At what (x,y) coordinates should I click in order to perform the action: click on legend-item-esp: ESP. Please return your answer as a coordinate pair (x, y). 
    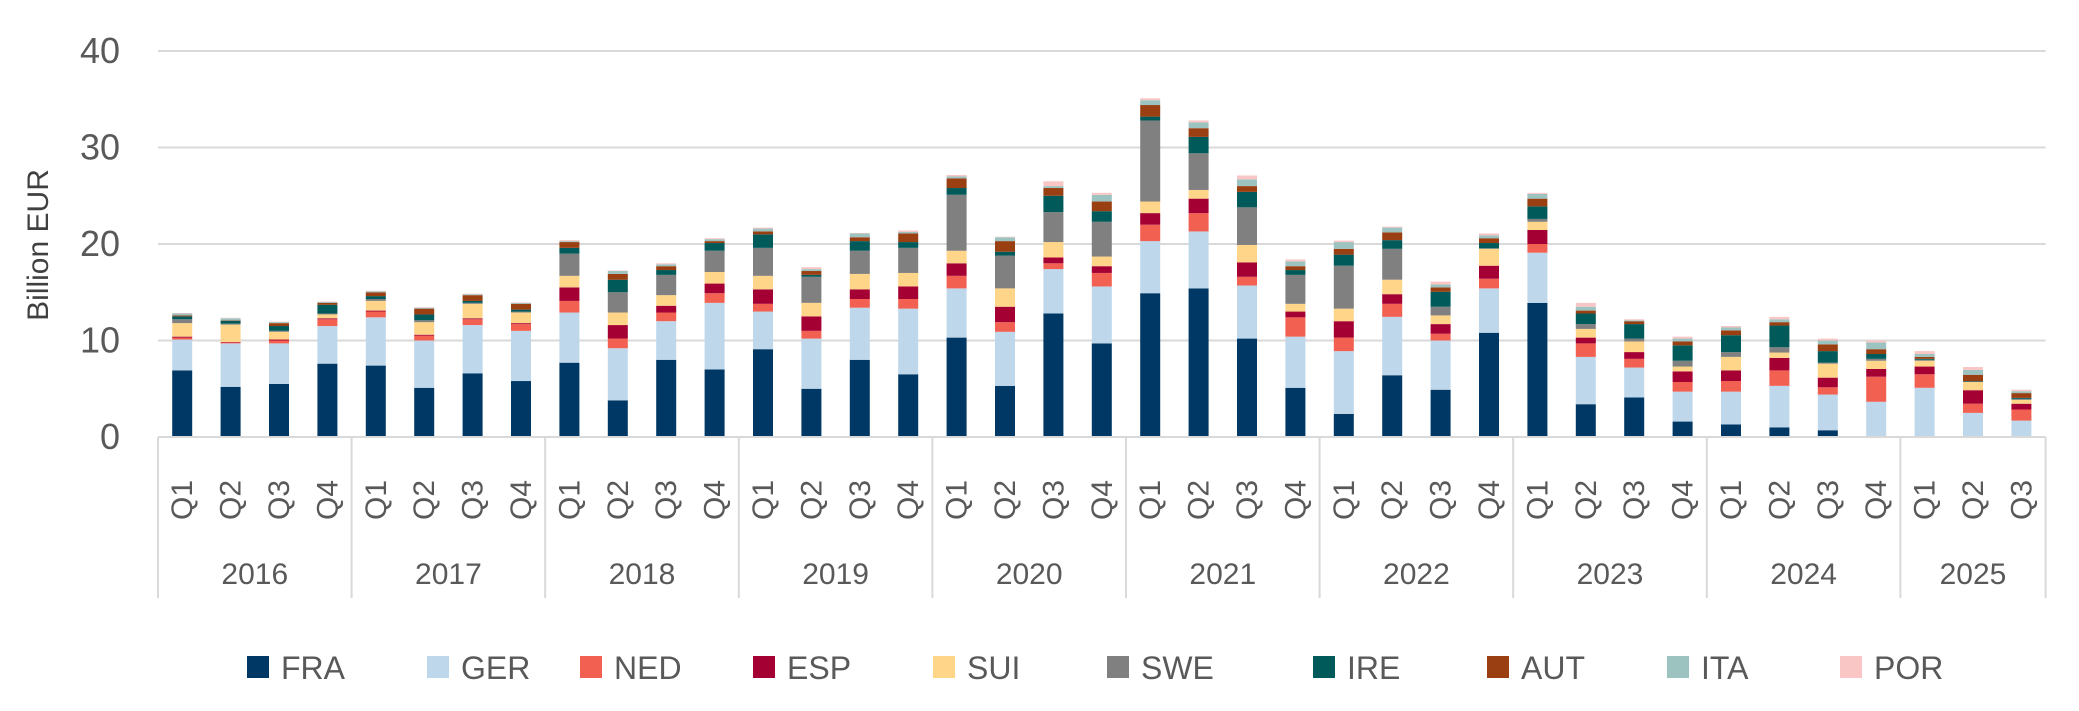
    Looking at the image, I should click on (802, 668).